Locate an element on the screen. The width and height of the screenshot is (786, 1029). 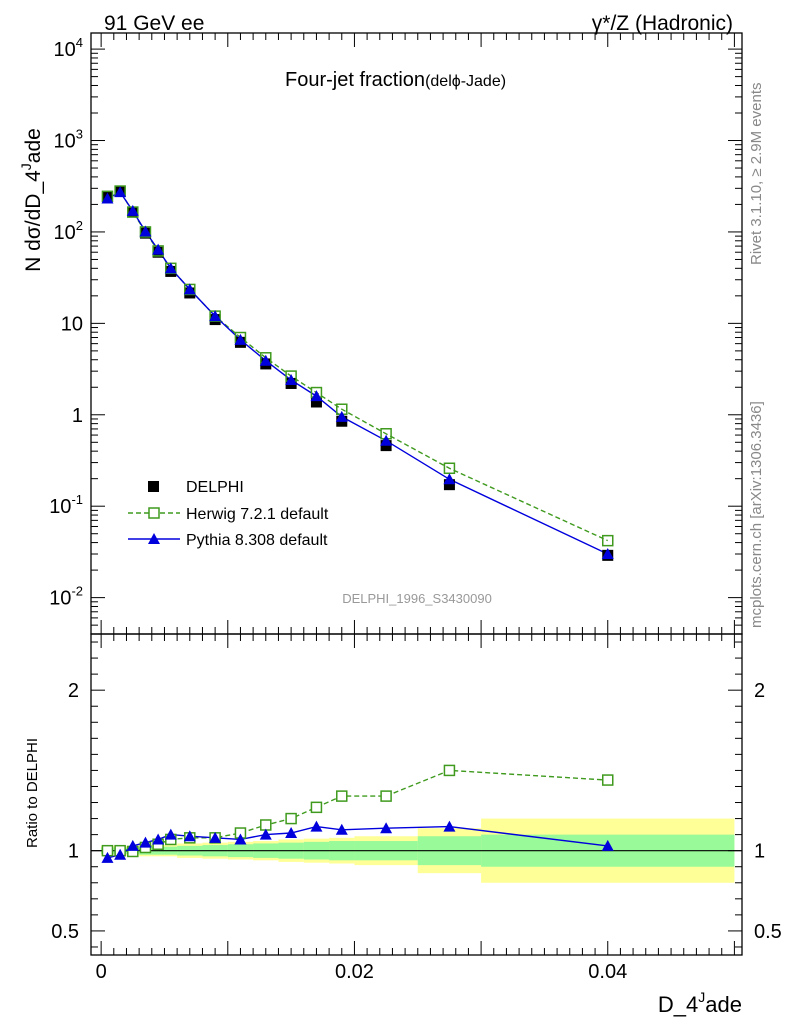
y-axis-title: N dσ/dD_4Jade is located at coordinates (31, 200).